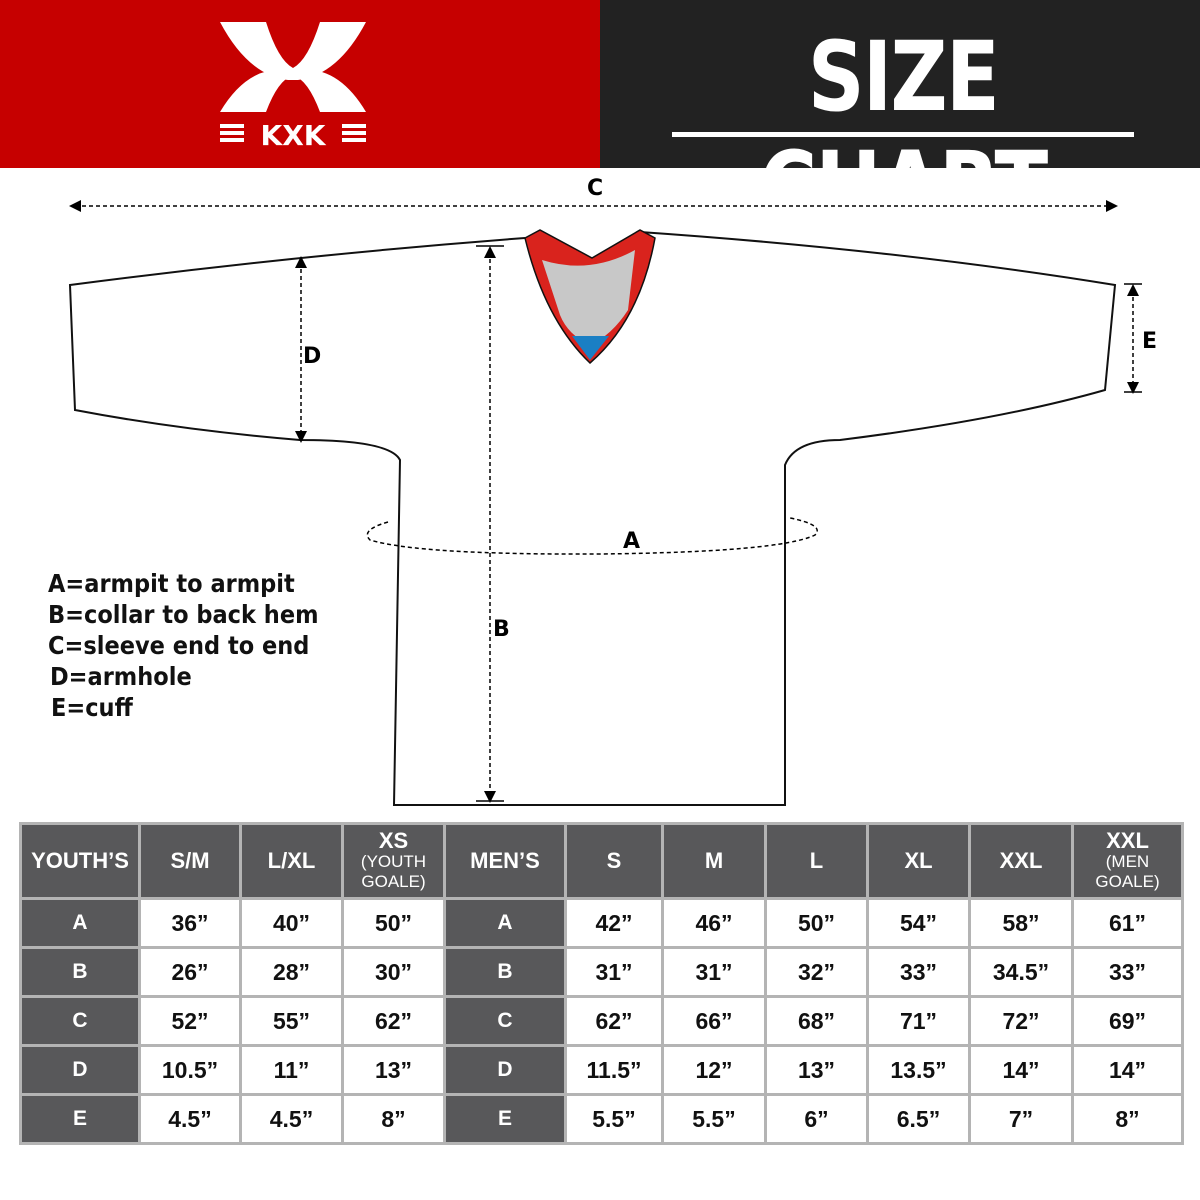  What do you see at coordinates (293, 86) in the screenshot?
I see `kxk-logo: KXK` at bounding box center [293, 86].